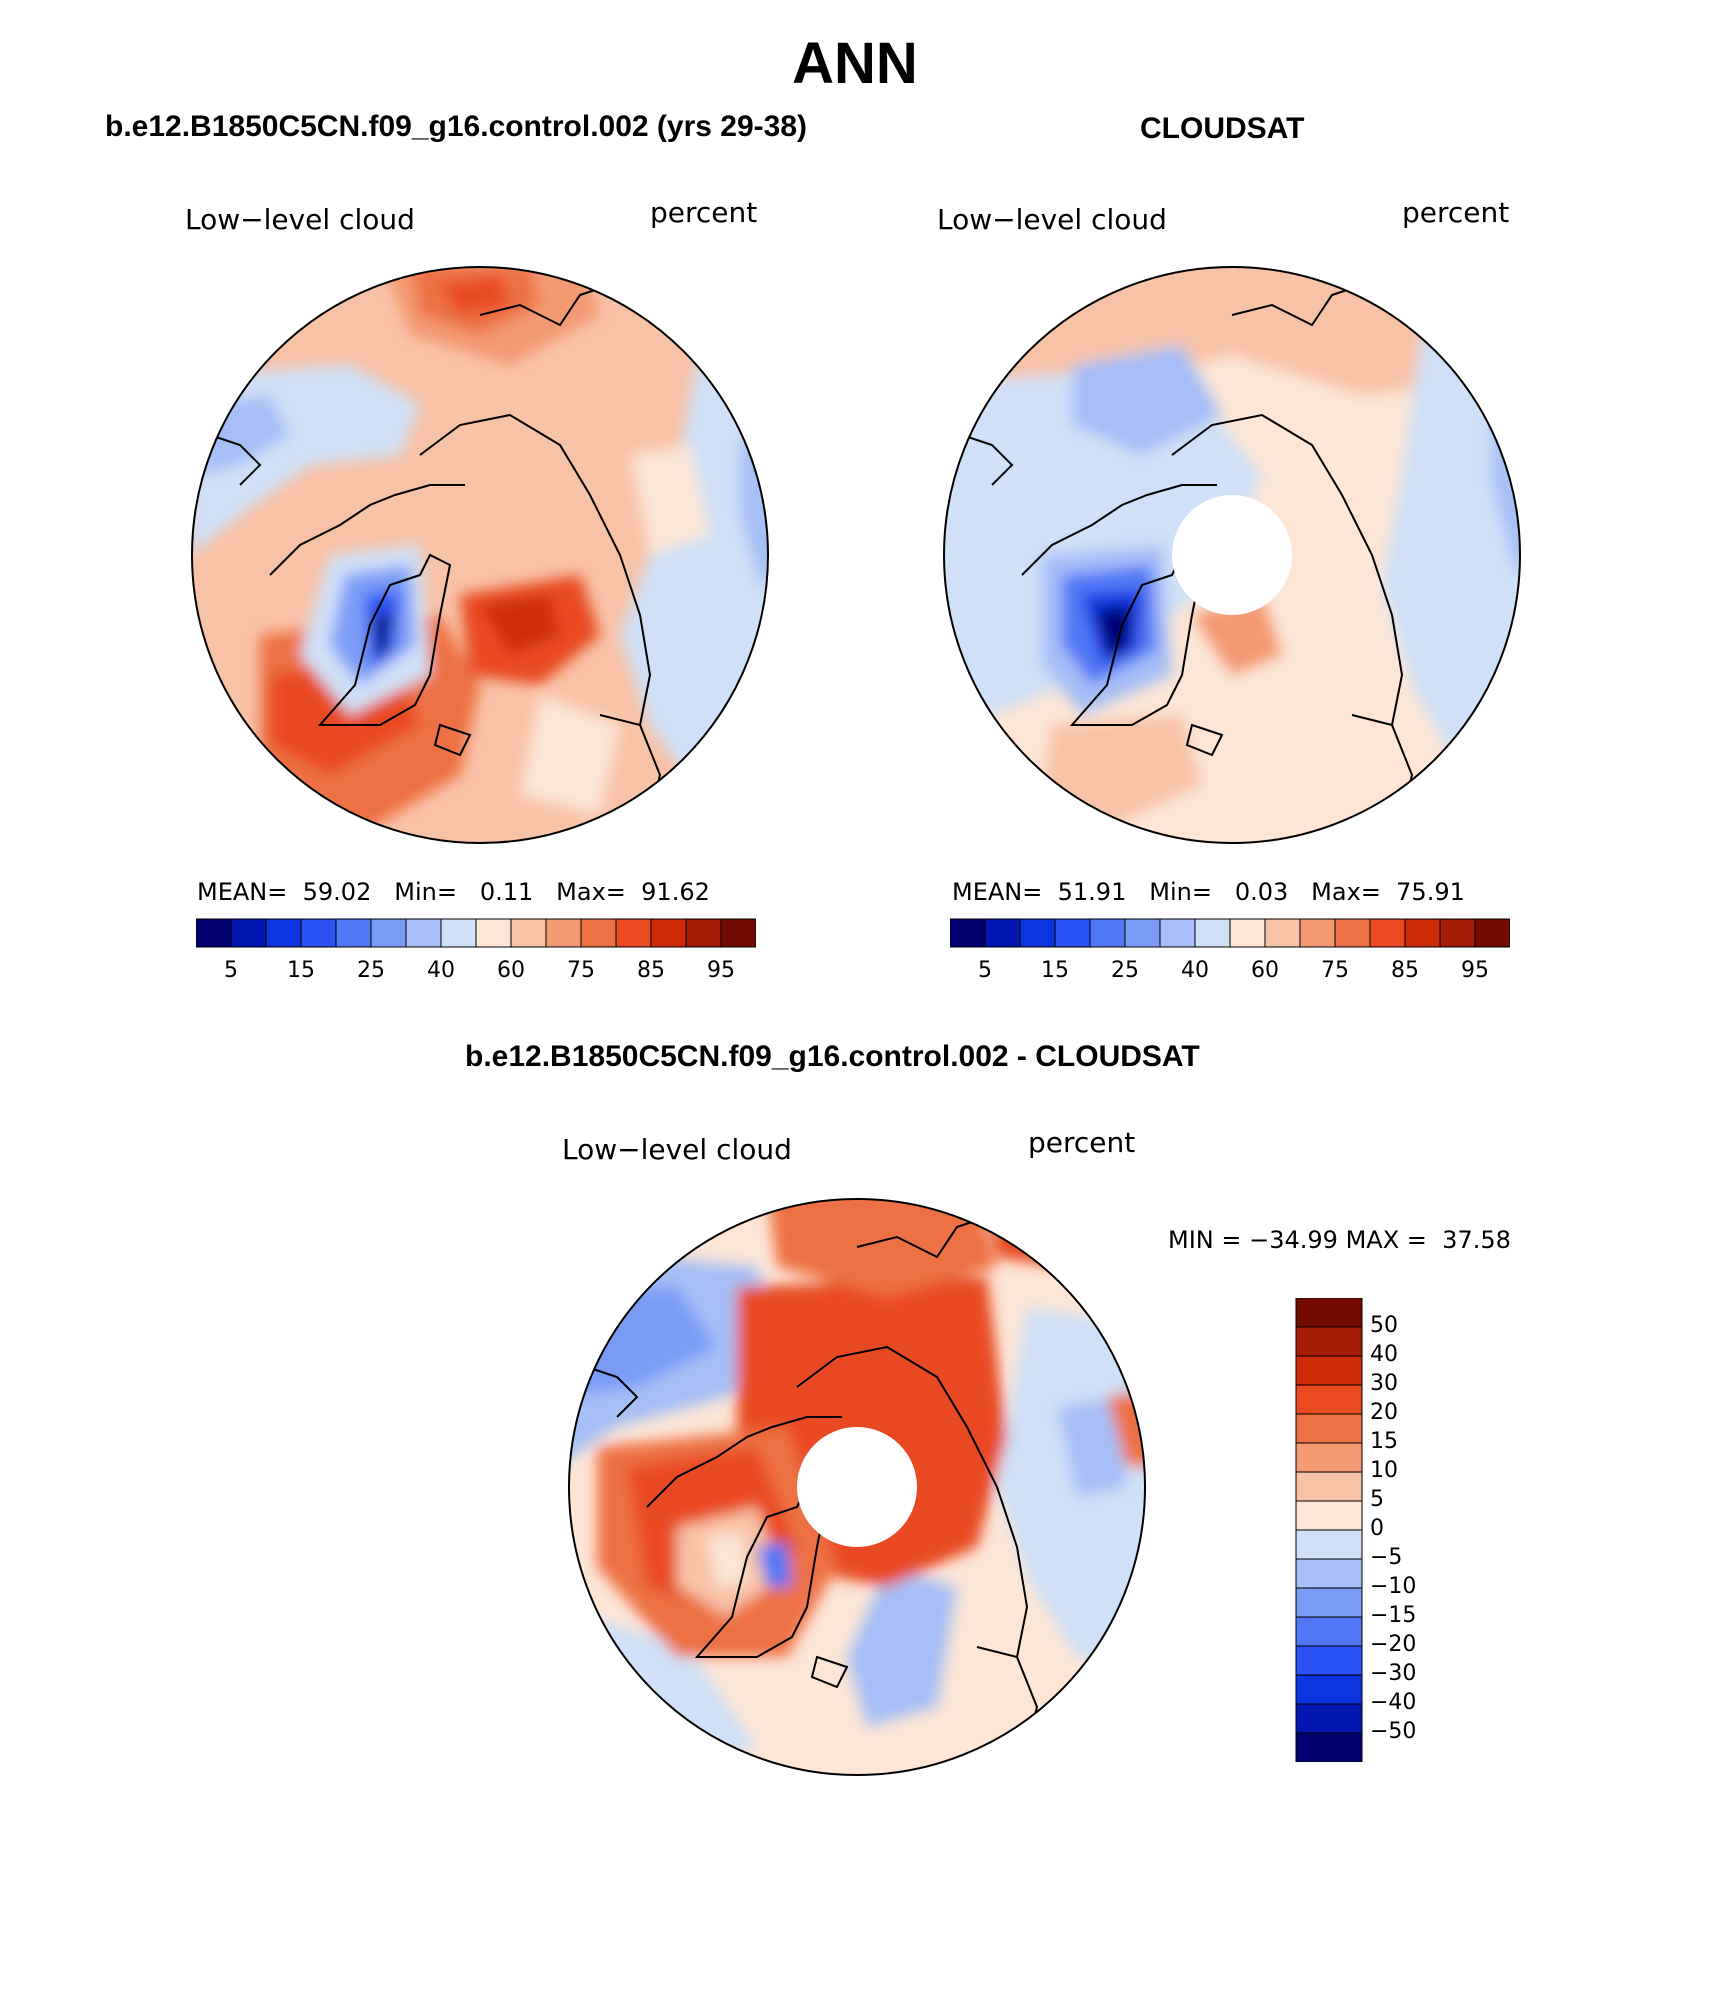 The height and width of the screenshot is (1994, 1710). I want to click on panel-diff-min: −34.99, so click(1293, 1240).